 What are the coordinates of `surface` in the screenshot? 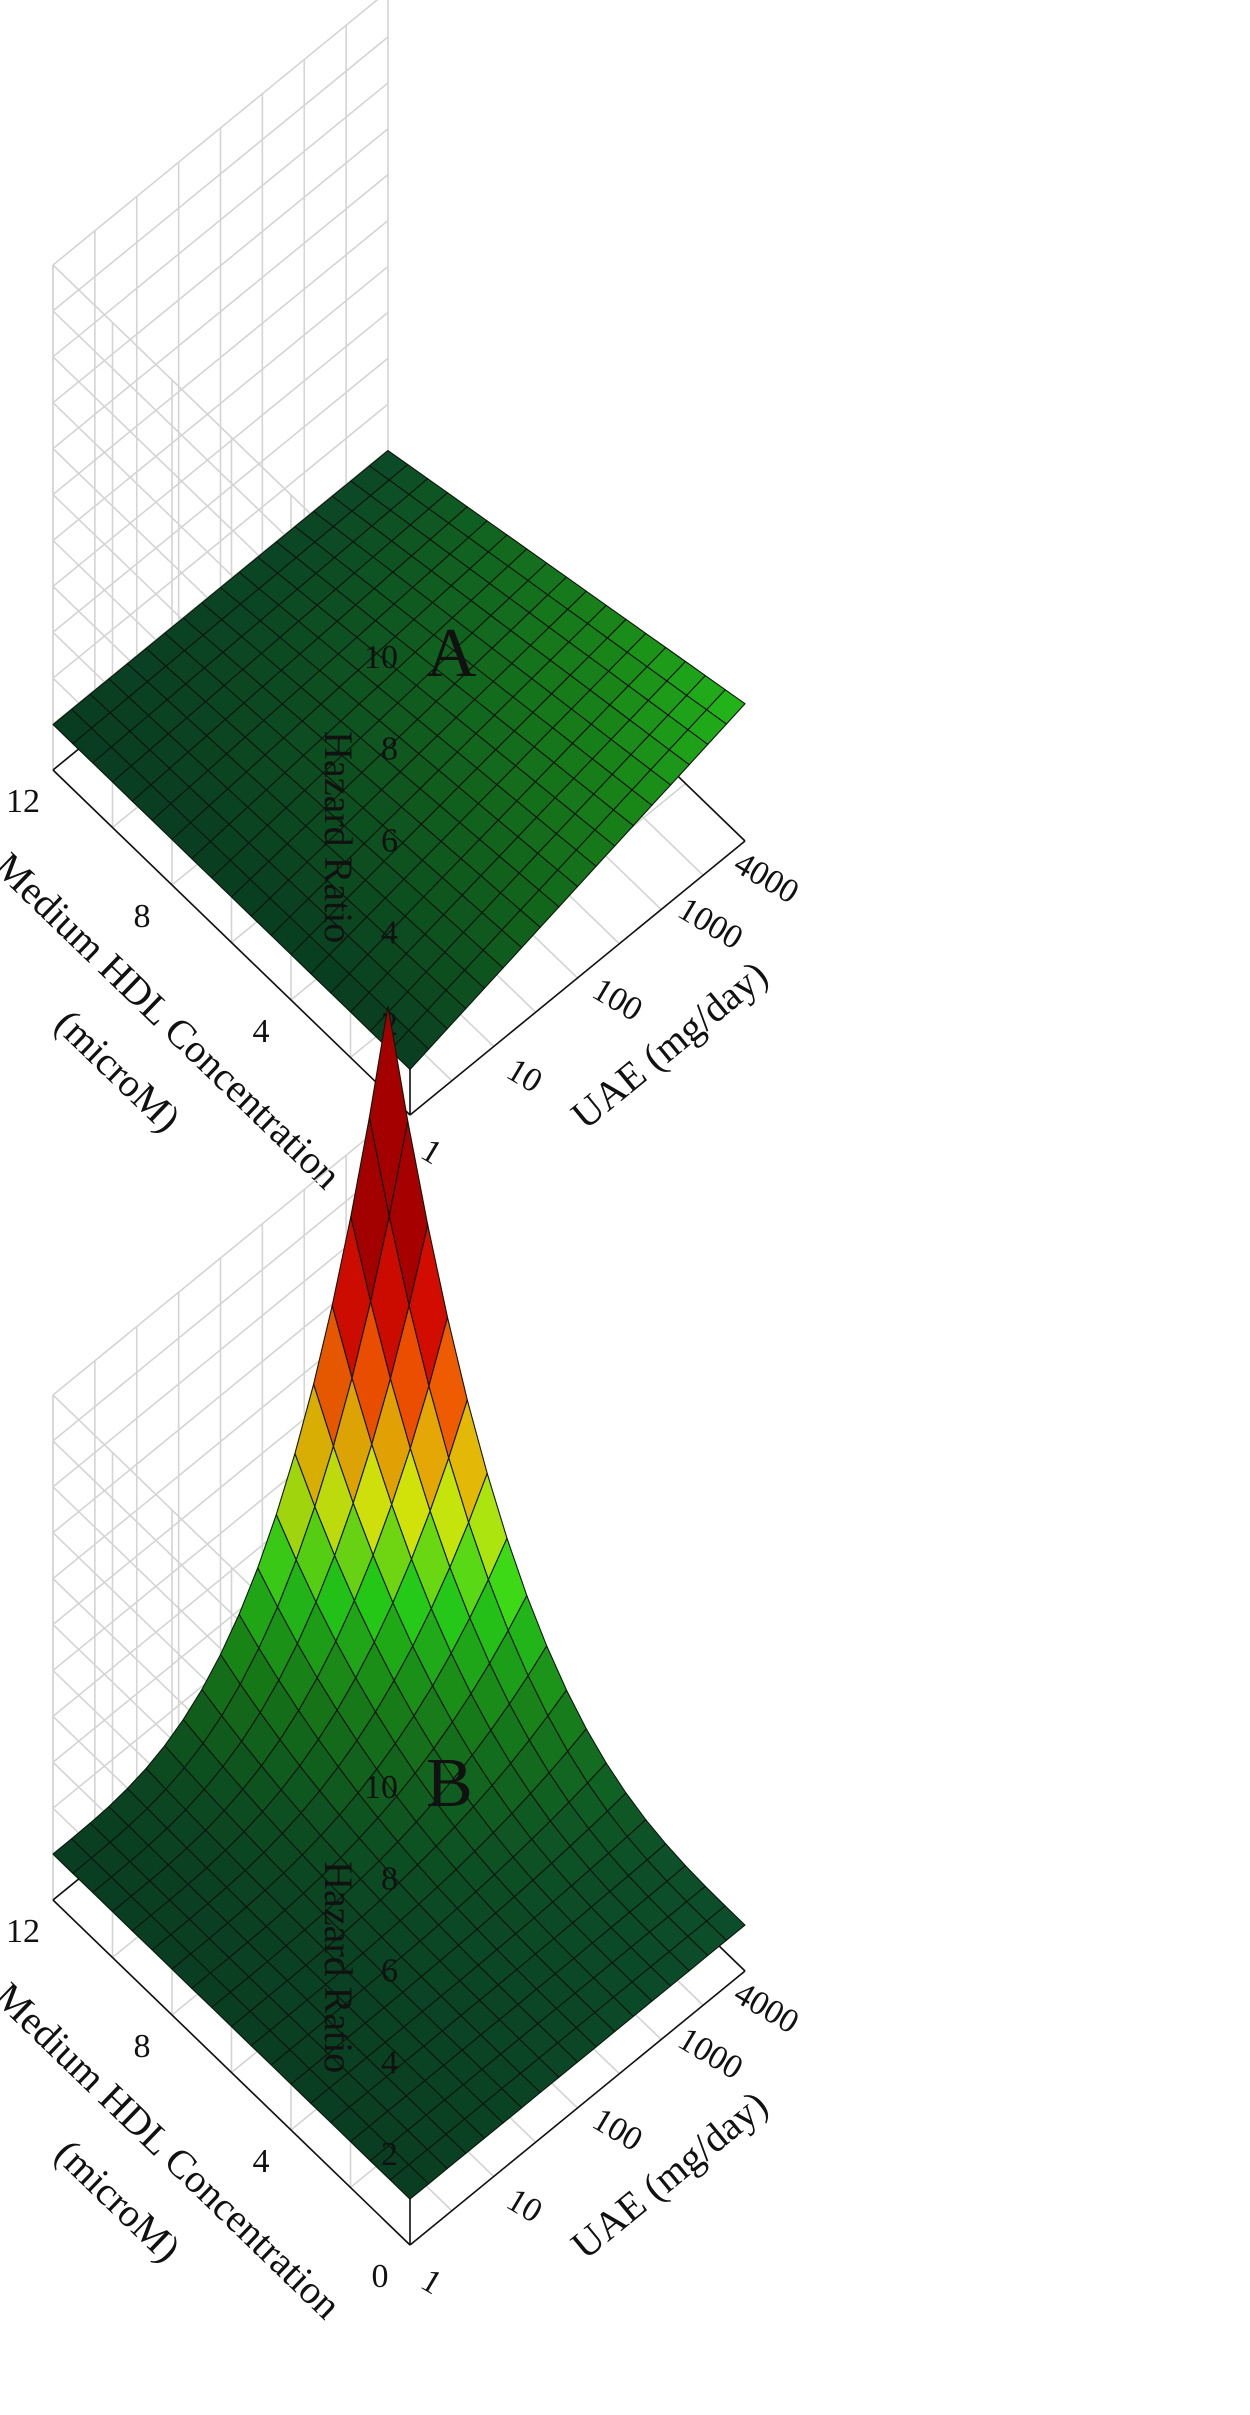 It's located at (399, 760).